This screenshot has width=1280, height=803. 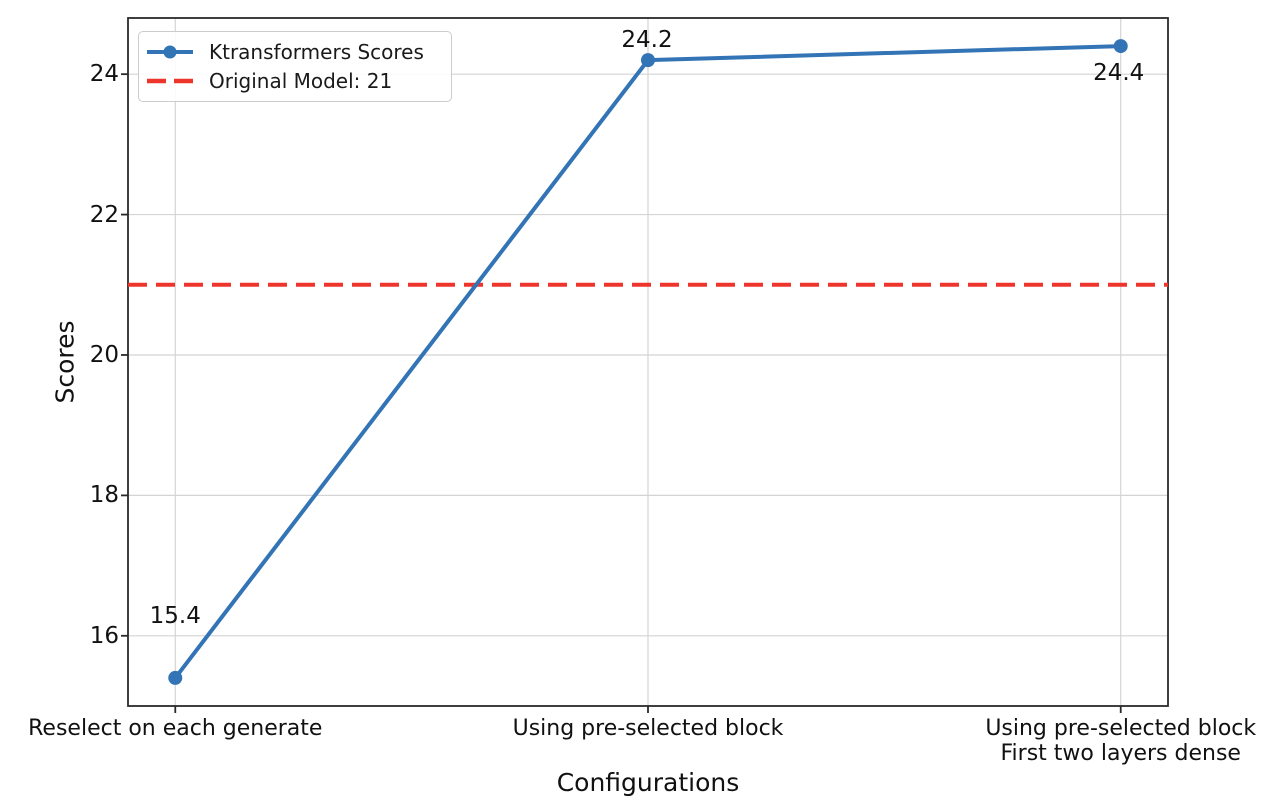 What do you see at coordinates (104, 354) in the screenshot?
I see `y-tick-label: 20` at bounding box center [104, 354].